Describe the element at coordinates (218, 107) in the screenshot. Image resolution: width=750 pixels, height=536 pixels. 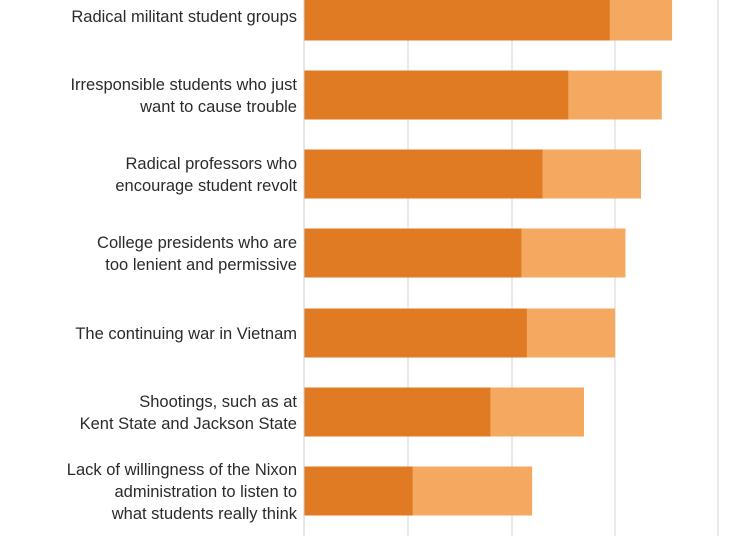
I see `category-label-2-line-2: want to cause trouble` at that location.